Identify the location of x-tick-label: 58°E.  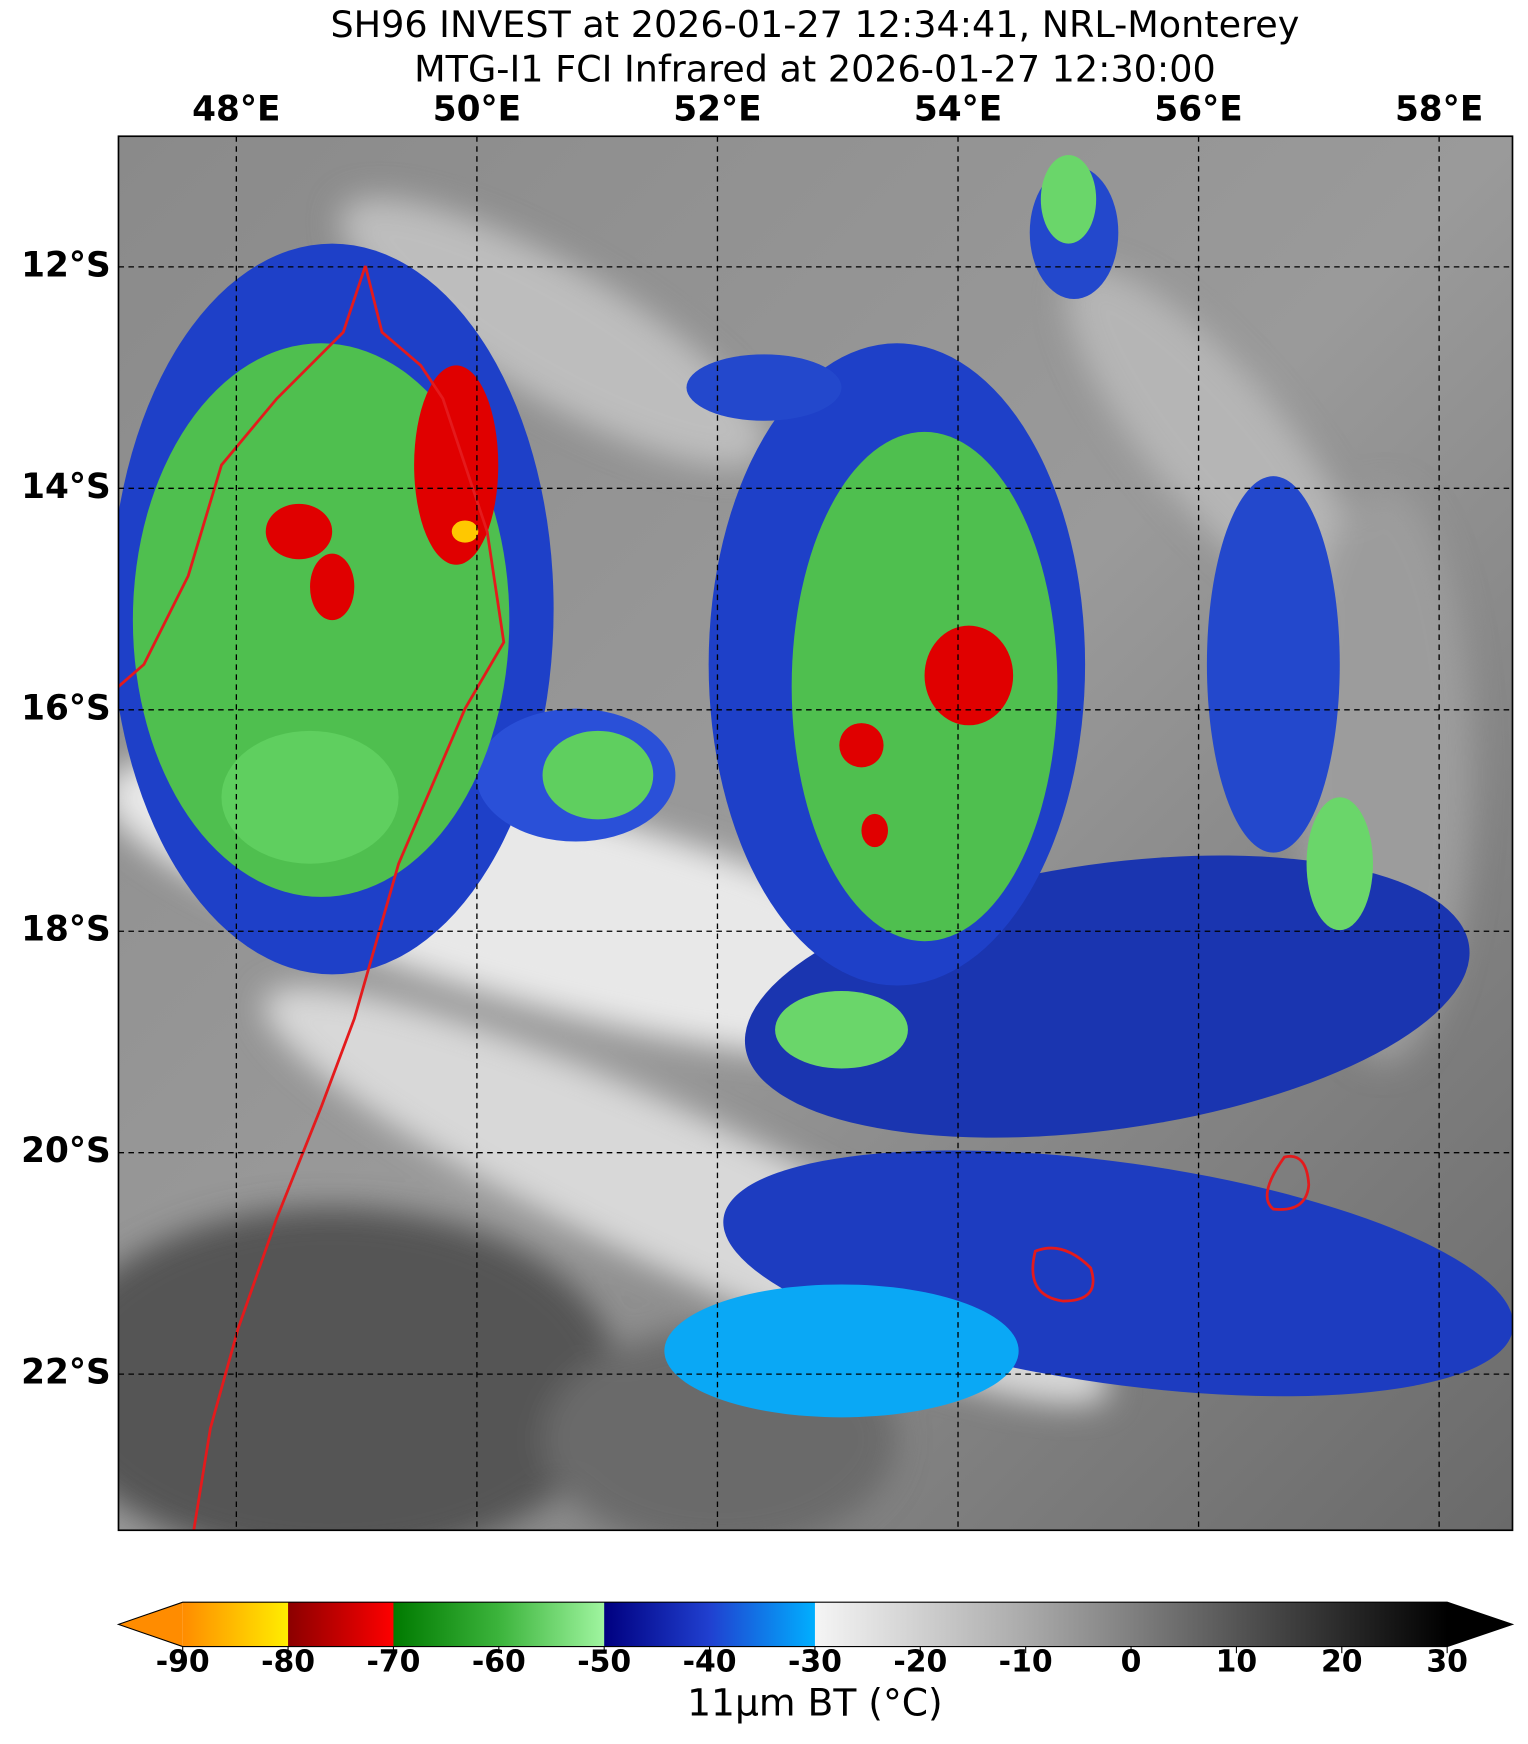
(1439, 109).